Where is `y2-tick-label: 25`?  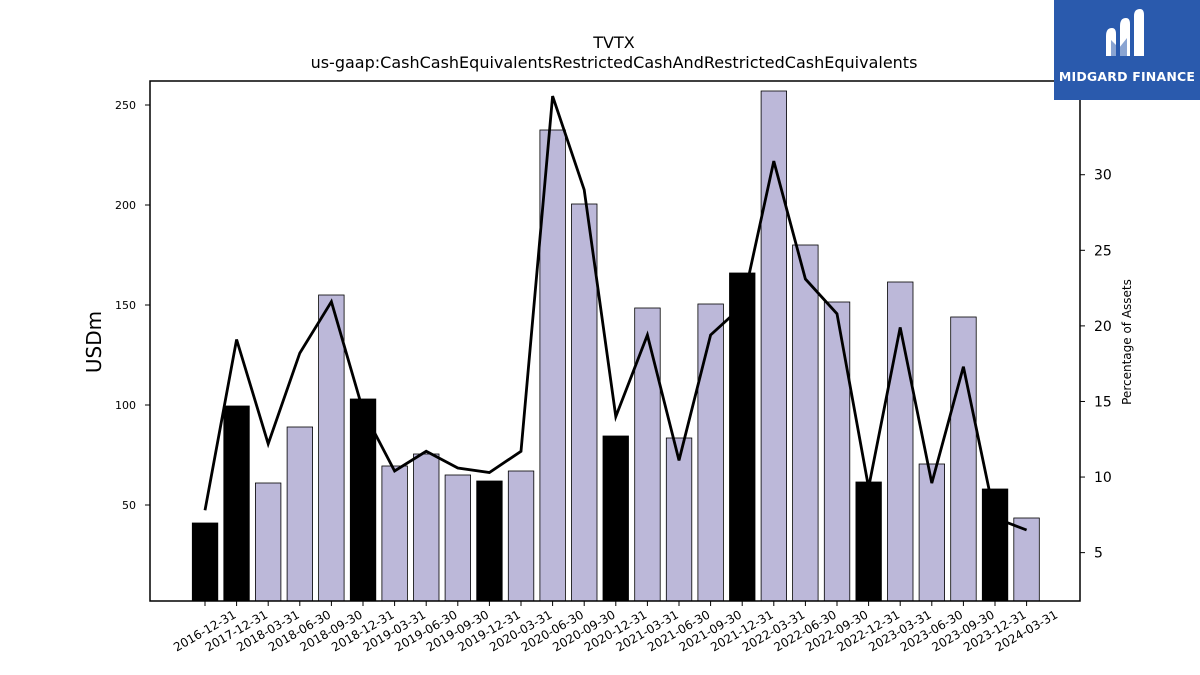
y2-tick-label: 25 is located at coordinates (1103, 251).